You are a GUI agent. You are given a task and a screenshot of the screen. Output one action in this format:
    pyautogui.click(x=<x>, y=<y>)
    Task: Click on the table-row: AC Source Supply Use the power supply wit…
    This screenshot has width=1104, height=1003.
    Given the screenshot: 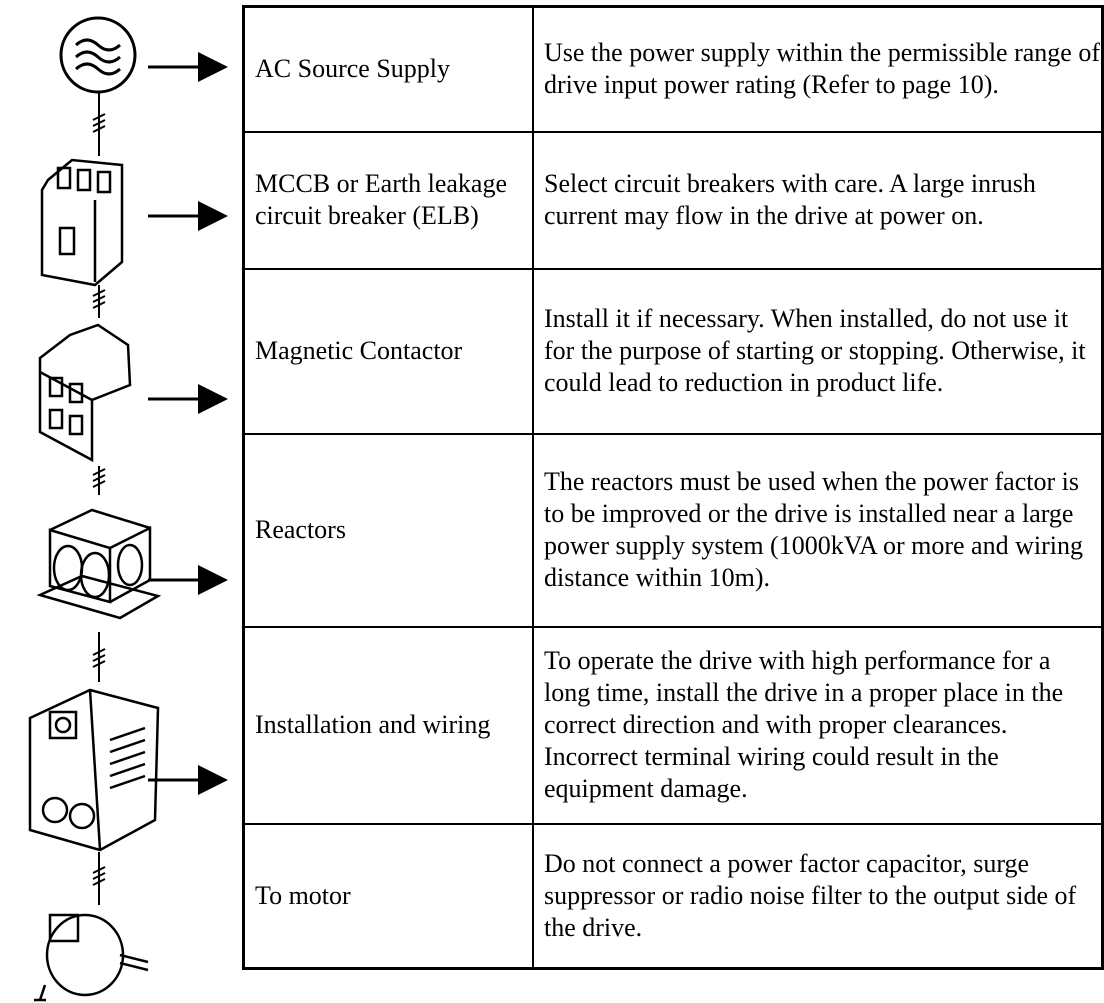 What is the action you would take?
    pyautogui.click(x=673, y=69)
    